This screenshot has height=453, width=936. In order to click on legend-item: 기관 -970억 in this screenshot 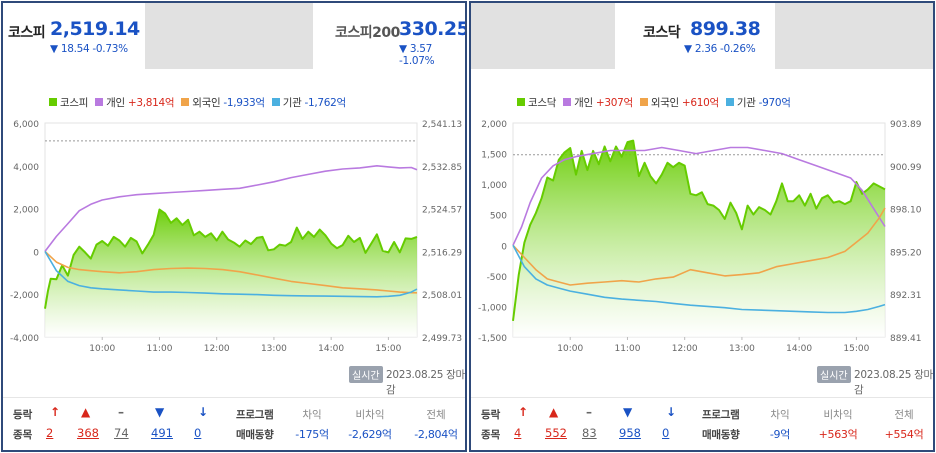, I will do `click(758, 103)`.